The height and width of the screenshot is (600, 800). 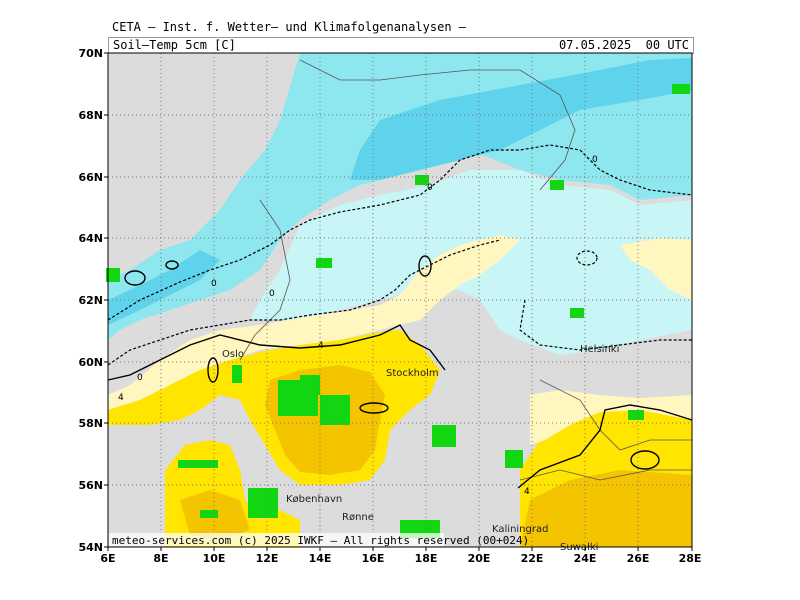 What do you see at coordinates (358, 517) in the screenshot?
I see `city-ronne: Rønne` at bounding box center [358, 517].